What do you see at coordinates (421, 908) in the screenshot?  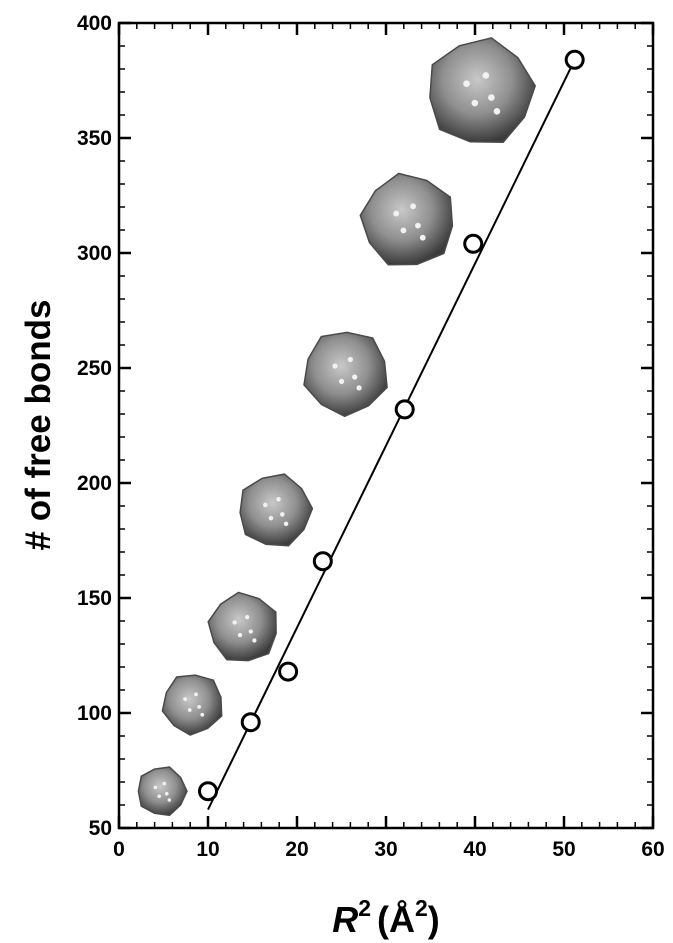 I see `x-axis-title-units-exponent: 2` at bounding box center [421, 908].